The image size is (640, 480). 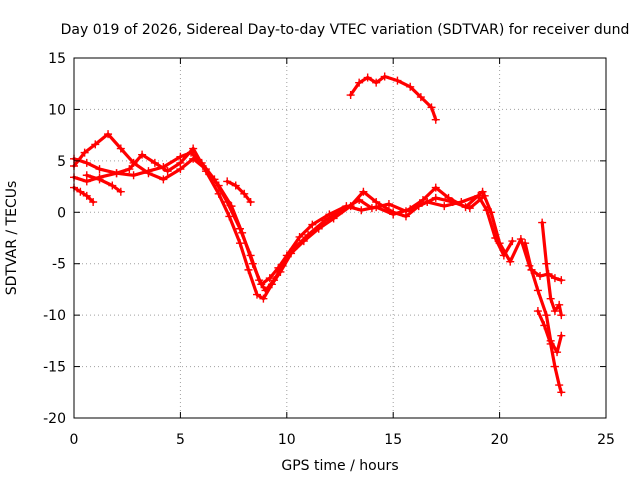 What do you see at coordinates (393, 440) in the screenshot?
I see `x-tick-label: 15` at bounding box center [393, 440].